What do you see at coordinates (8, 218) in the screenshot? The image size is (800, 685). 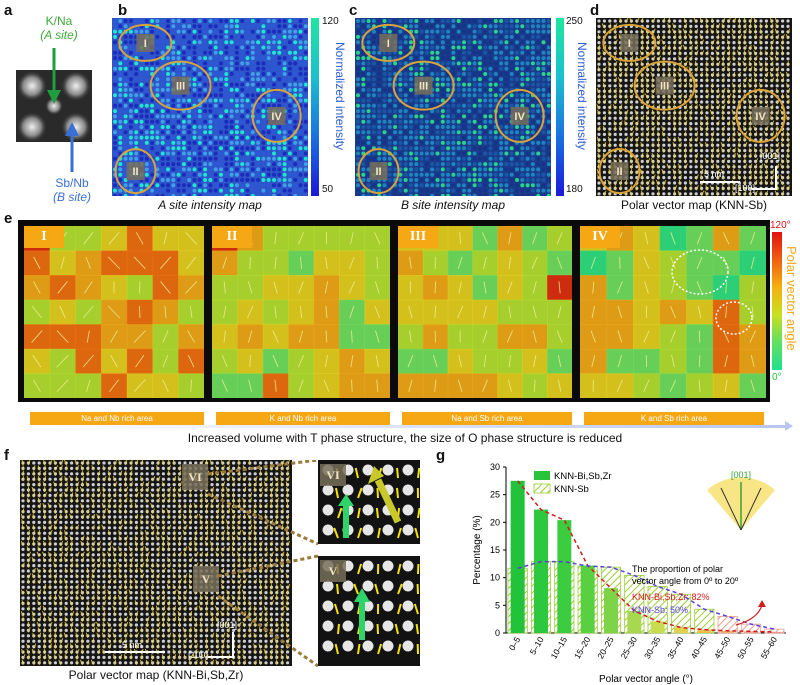 I see `panel-e-label: e` at bounding box center [8, 218].